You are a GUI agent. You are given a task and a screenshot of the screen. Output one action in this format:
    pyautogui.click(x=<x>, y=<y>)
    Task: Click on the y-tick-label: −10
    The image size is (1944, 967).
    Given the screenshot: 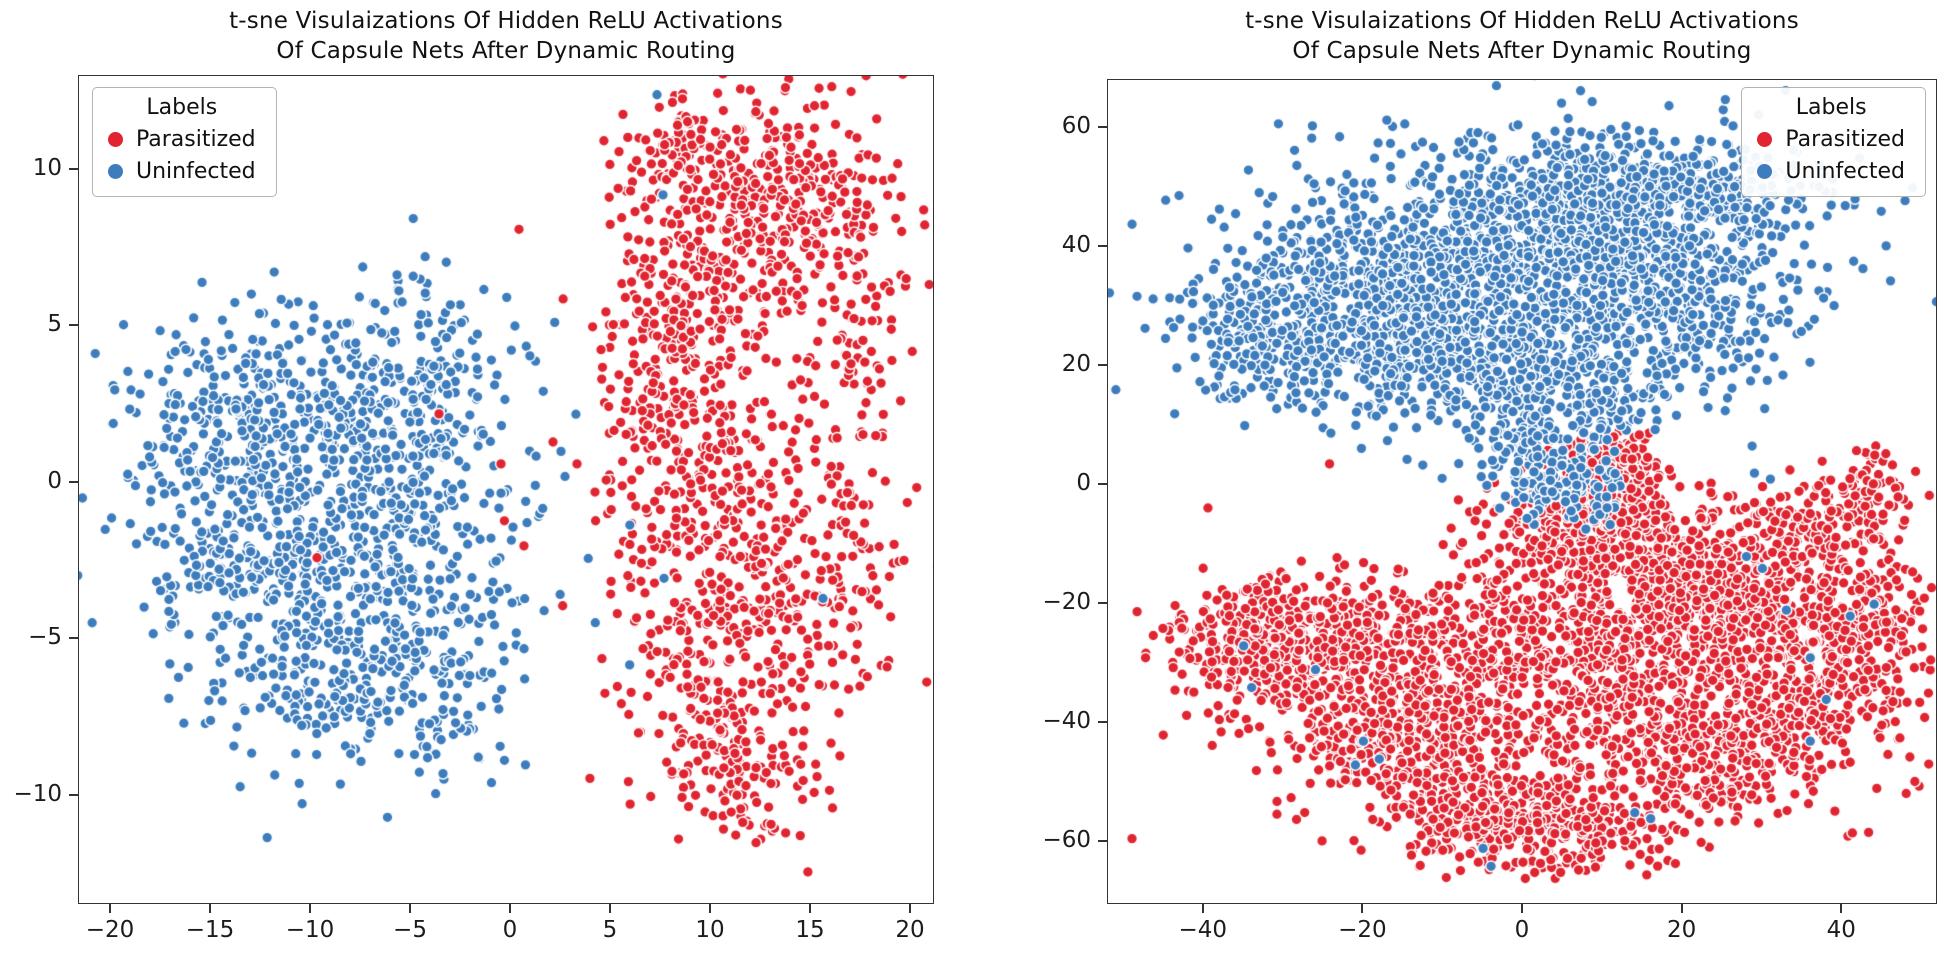 What is the action you would take?
    pyautogui.click(x=37, y=793)
    